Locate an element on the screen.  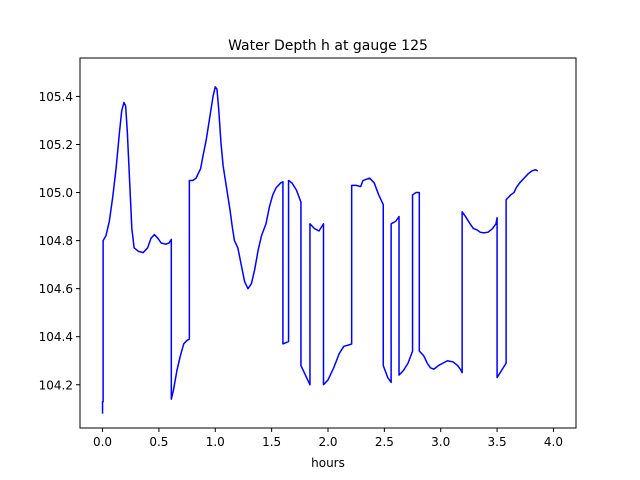
x-tick-label: 3.0 is located at coordinates (440, 442).